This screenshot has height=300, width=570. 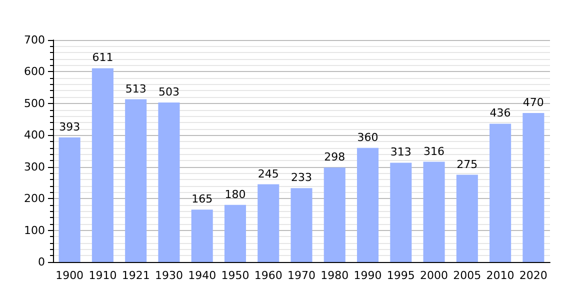 What do you see at coordinates (533, 275) in the screenshot?
I see `x-tick-label: 2020` at bounding box center [533, 275].